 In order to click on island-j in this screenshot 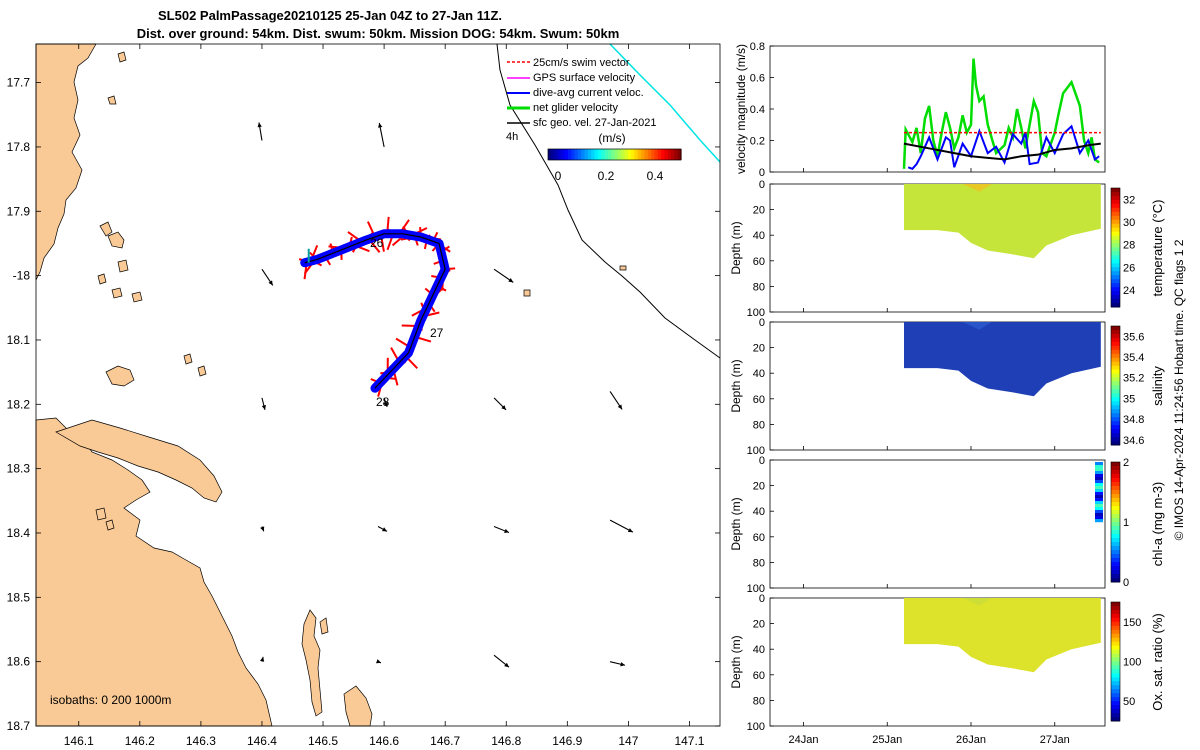, I will do `click(202, 371)`.